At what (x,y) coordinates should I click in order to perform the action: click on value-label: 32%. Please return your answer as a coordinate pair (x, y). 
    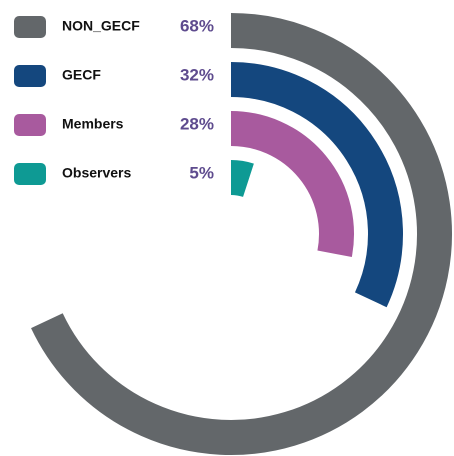
    Looking at the image, I should click on (197, 74).